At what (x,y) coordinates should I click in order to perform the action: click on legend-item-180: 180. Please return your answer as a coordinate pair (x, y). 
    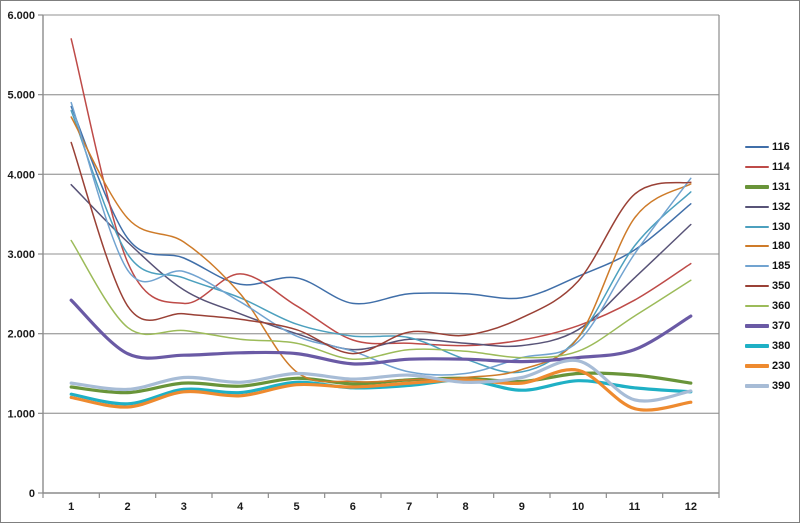
    Looking at the image, I should click on (767, 246).